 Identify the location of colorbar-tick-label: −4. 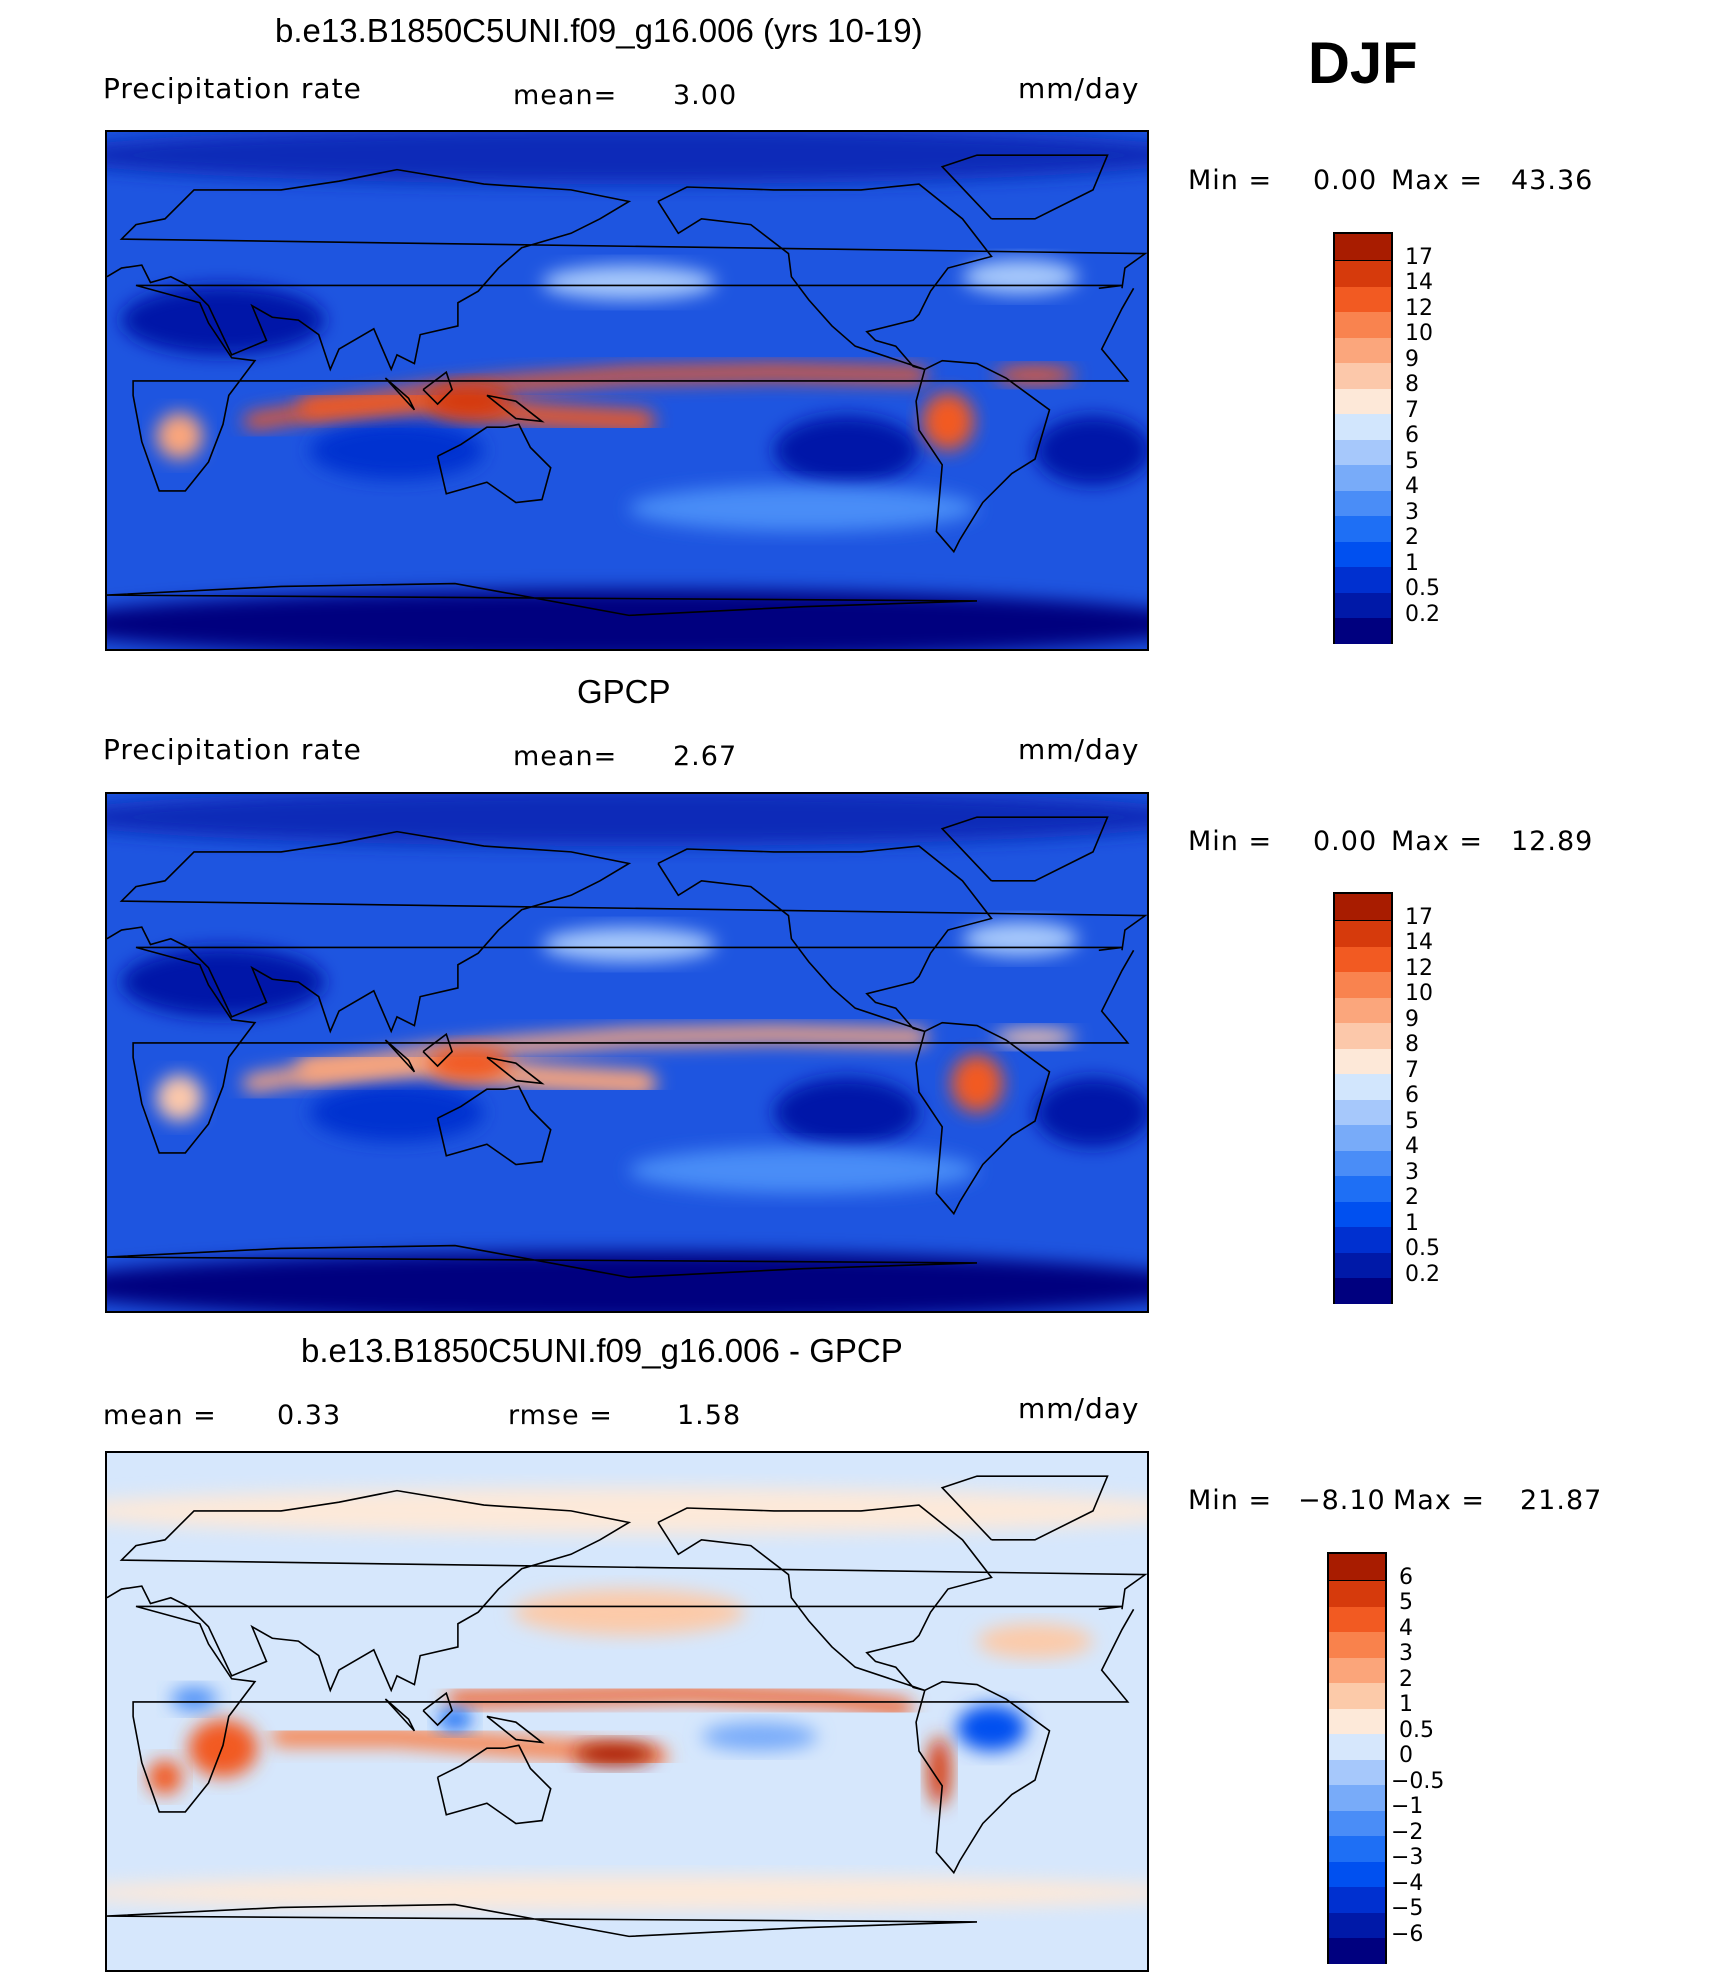
(1407, 1883).